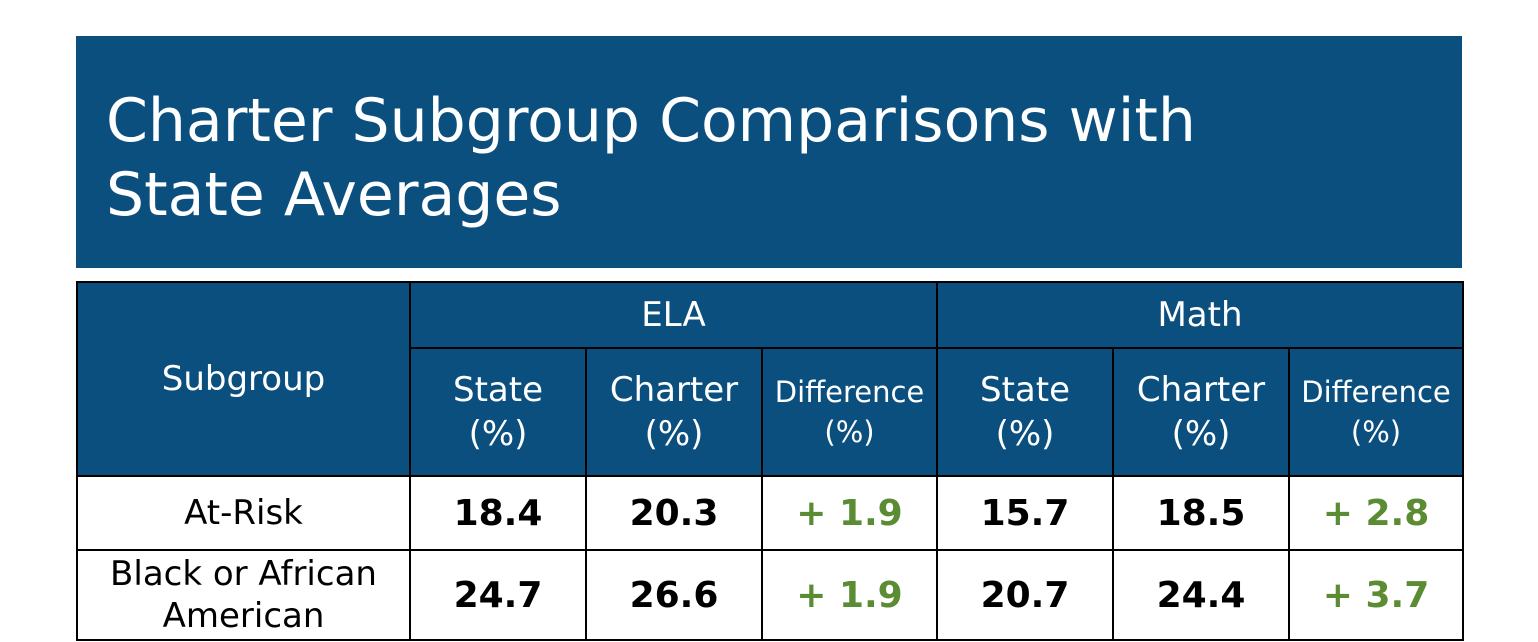 The width and height of the screenshot is (1538, 642). What do you see at coordinates (1201, 412) in the screenshot?
I see `math-charter-header: Charter (%)` at bounding box center [1201, 412].